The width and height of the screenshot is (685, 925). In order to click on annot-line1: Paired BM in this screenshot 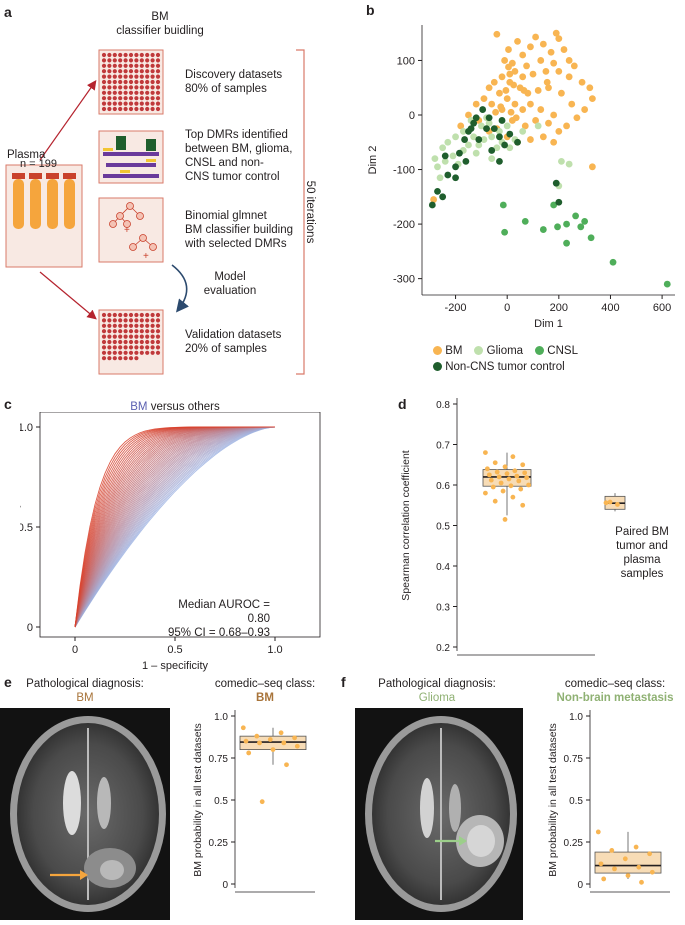, I will do `click(642, 532)`.